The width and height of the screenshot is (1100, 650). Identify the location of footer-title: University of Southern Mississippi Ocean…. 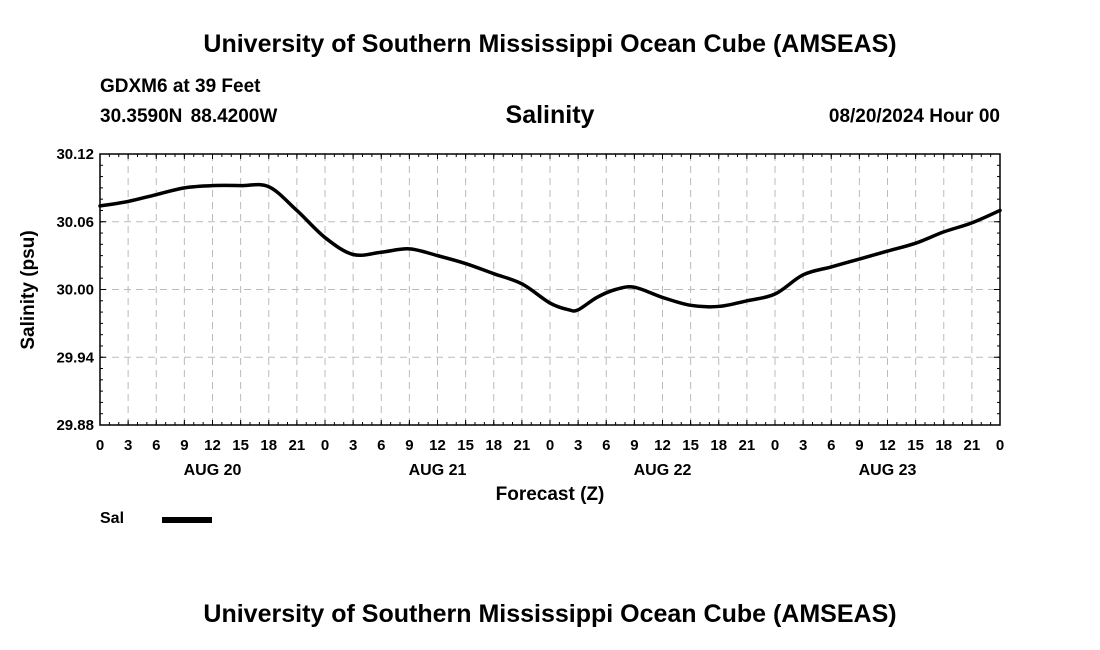
(550, 614).